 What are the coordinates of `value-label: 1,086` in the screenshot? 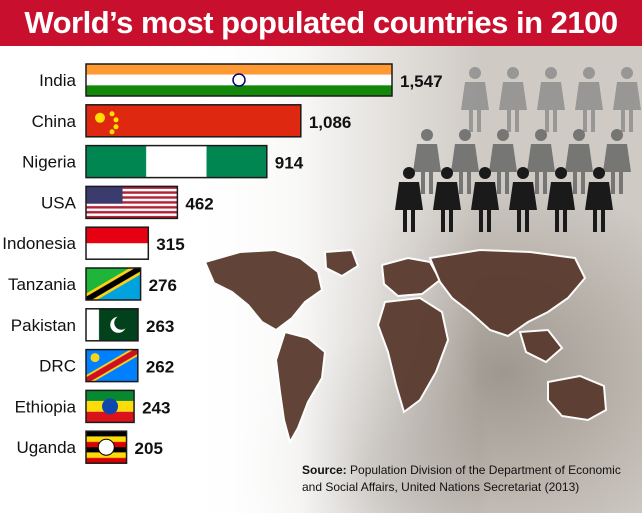 It's located at (330, 122).